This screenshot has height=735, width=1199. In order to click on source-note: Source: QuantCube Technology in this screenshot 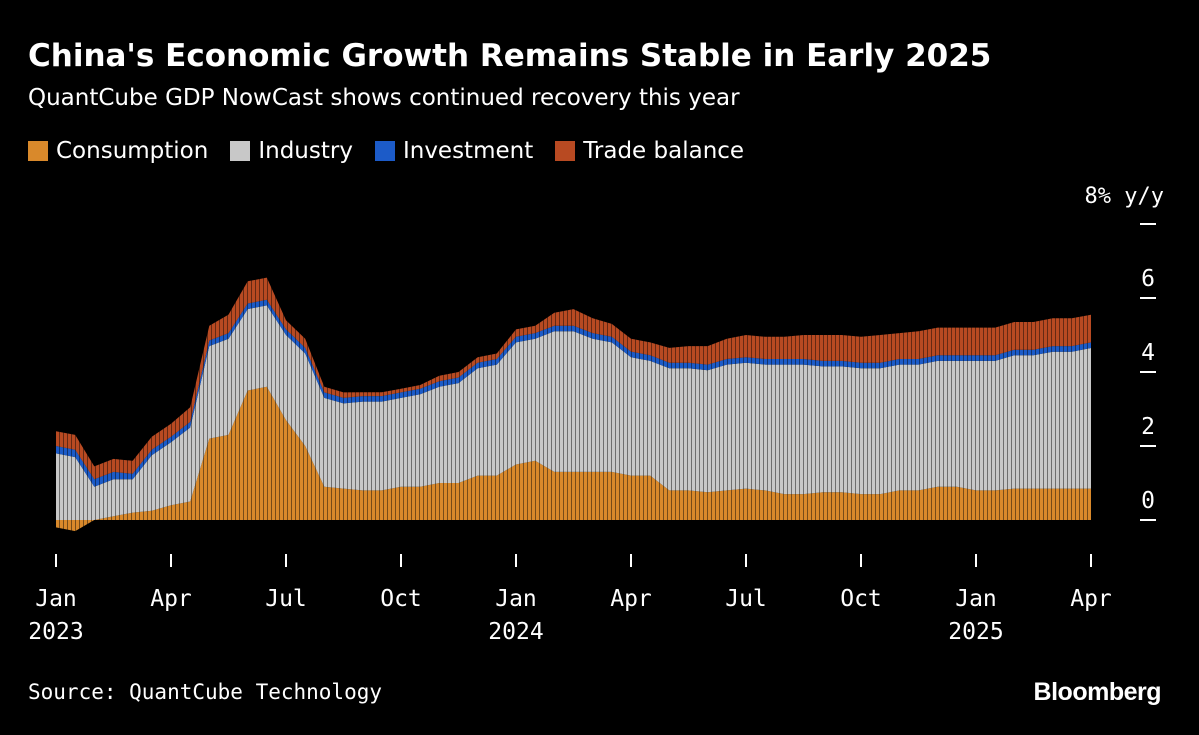, I will do `click(205, 692)`.